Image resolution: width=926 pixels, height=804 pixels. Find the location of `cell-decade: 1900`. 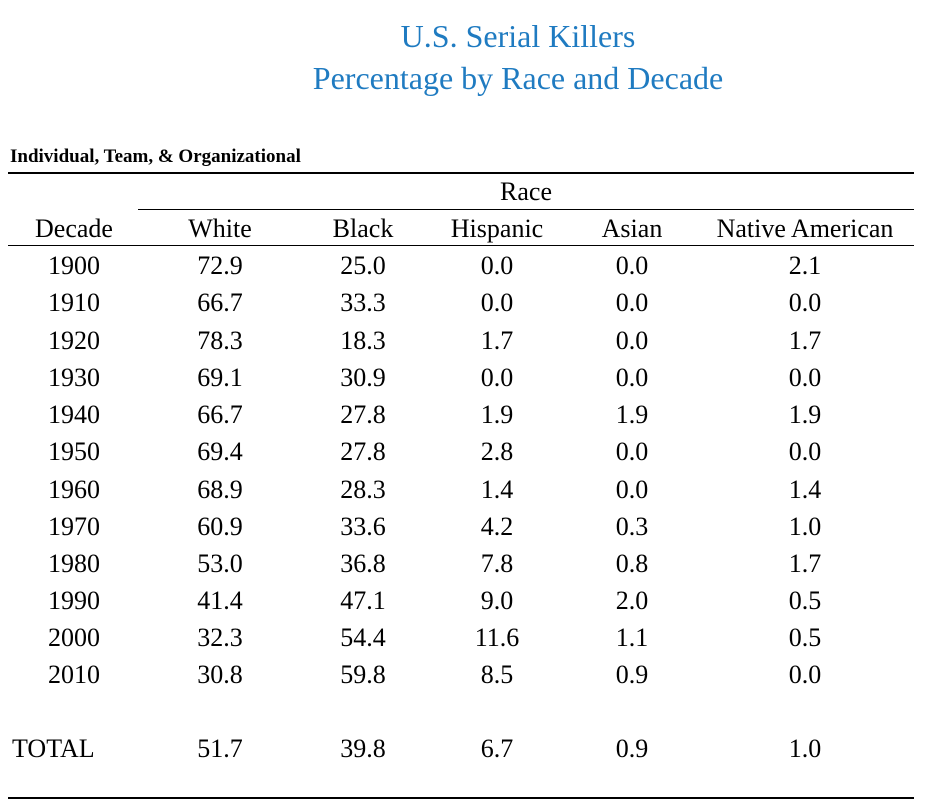

cell-decade: 1900 is located at coordinates (74, 265).